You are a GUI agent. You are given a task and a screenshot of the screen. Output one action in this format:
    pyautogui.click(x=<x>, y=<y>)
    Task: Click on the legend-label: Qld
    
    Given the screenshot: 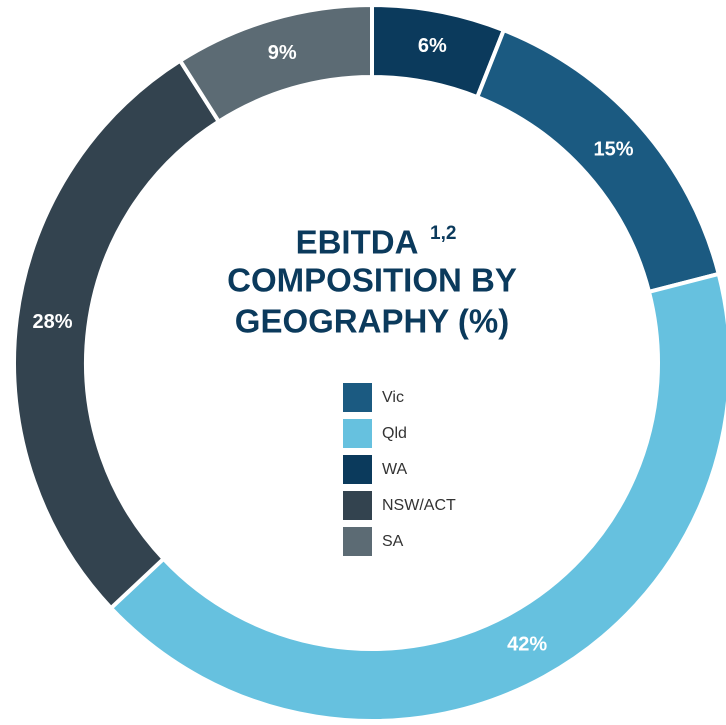 What is the action you would take?
    pyautogui.click(x=394, y=433)
    